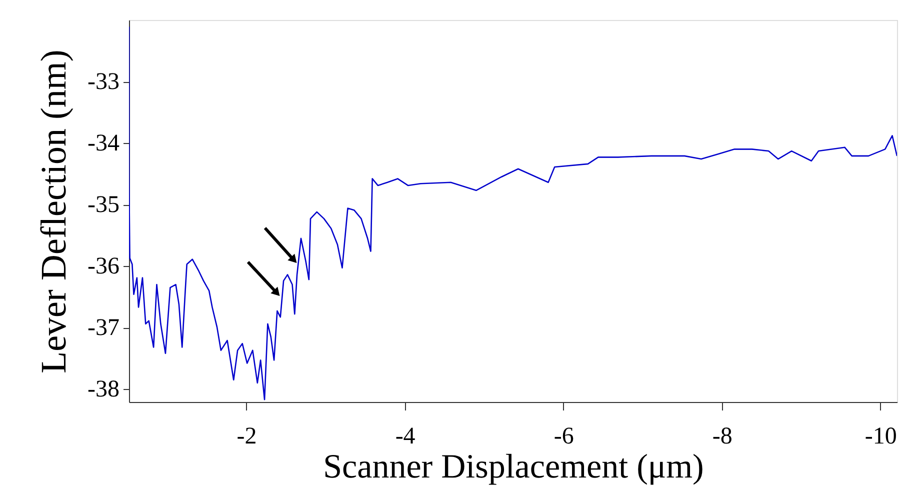 Image resolution: width=908 pixels, height=503 pixels. I want to click on y-tick-label: -36, so click(104, 267).